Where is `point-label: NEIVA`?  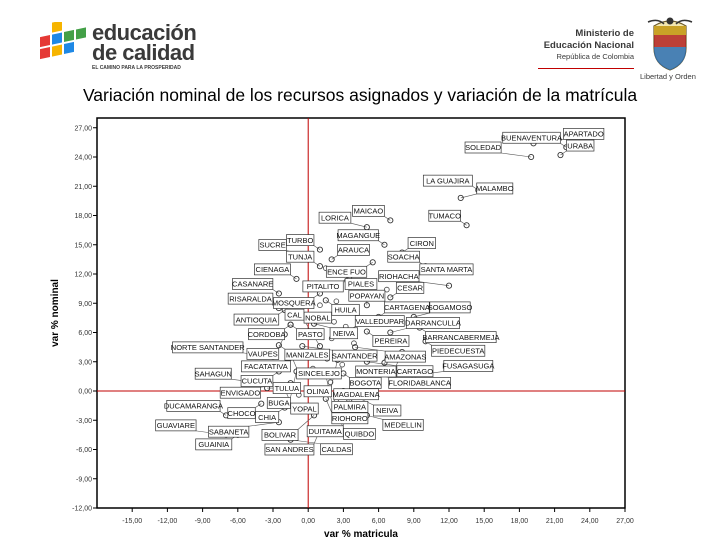
point-label: NEIVA is located at coordinates (387, 410).